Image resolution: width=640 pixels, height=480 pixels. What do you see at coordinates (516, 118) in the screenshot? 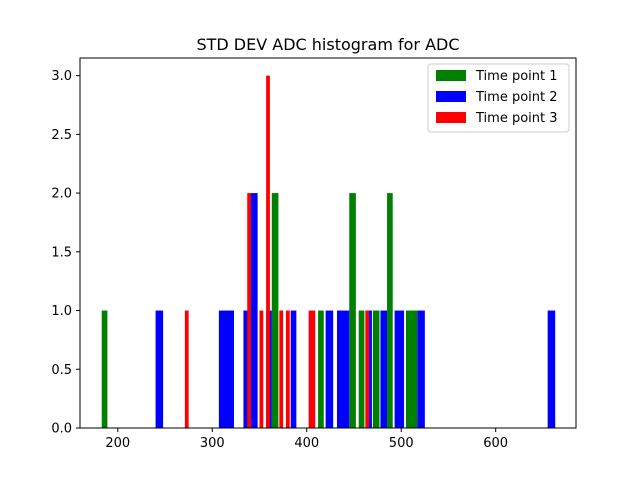
I see `legend-label: Time point 3` at bounding box center [516, 118].